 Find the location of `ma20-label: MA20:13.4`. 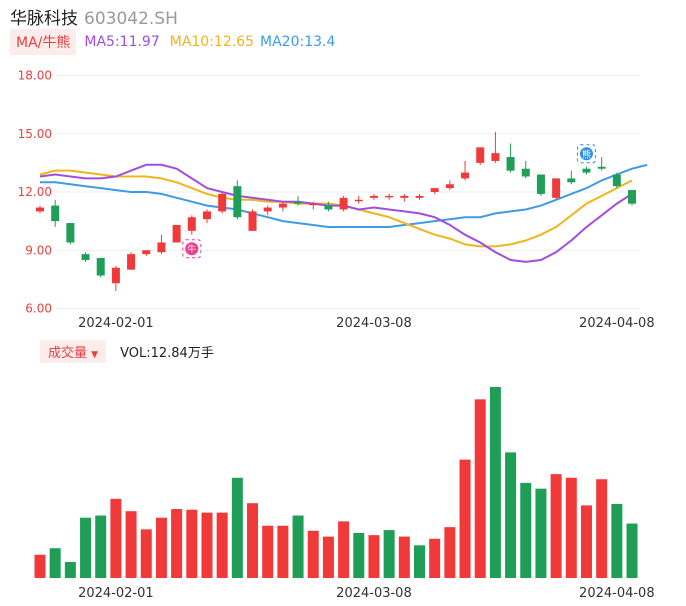

ma20-label: MA20:13.4 is located at coordinates (298, 42).